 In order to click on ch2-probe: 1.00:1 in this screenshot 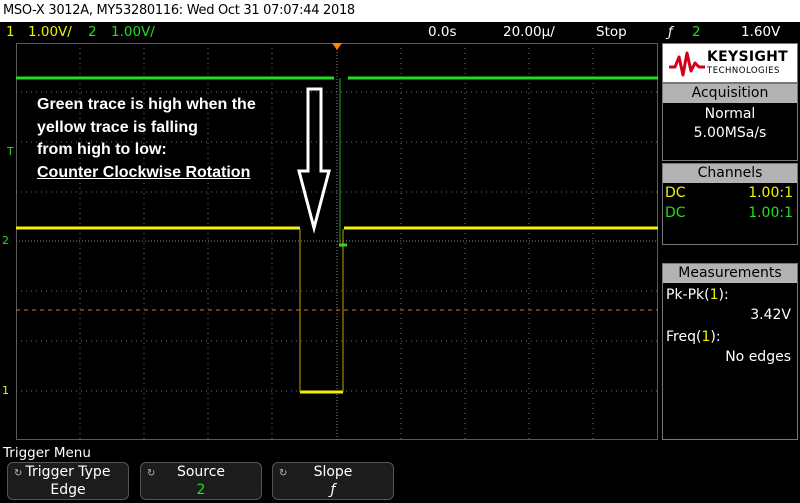, I will do `click(770, 213)`.